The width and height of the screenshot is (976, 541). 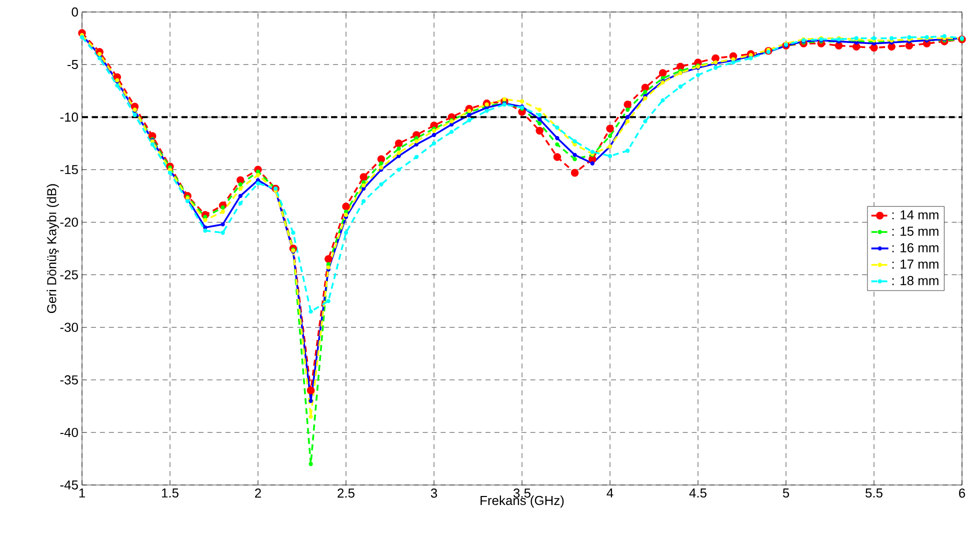 I want to click on y-tick-label: -20, so click(x=69, y=222).